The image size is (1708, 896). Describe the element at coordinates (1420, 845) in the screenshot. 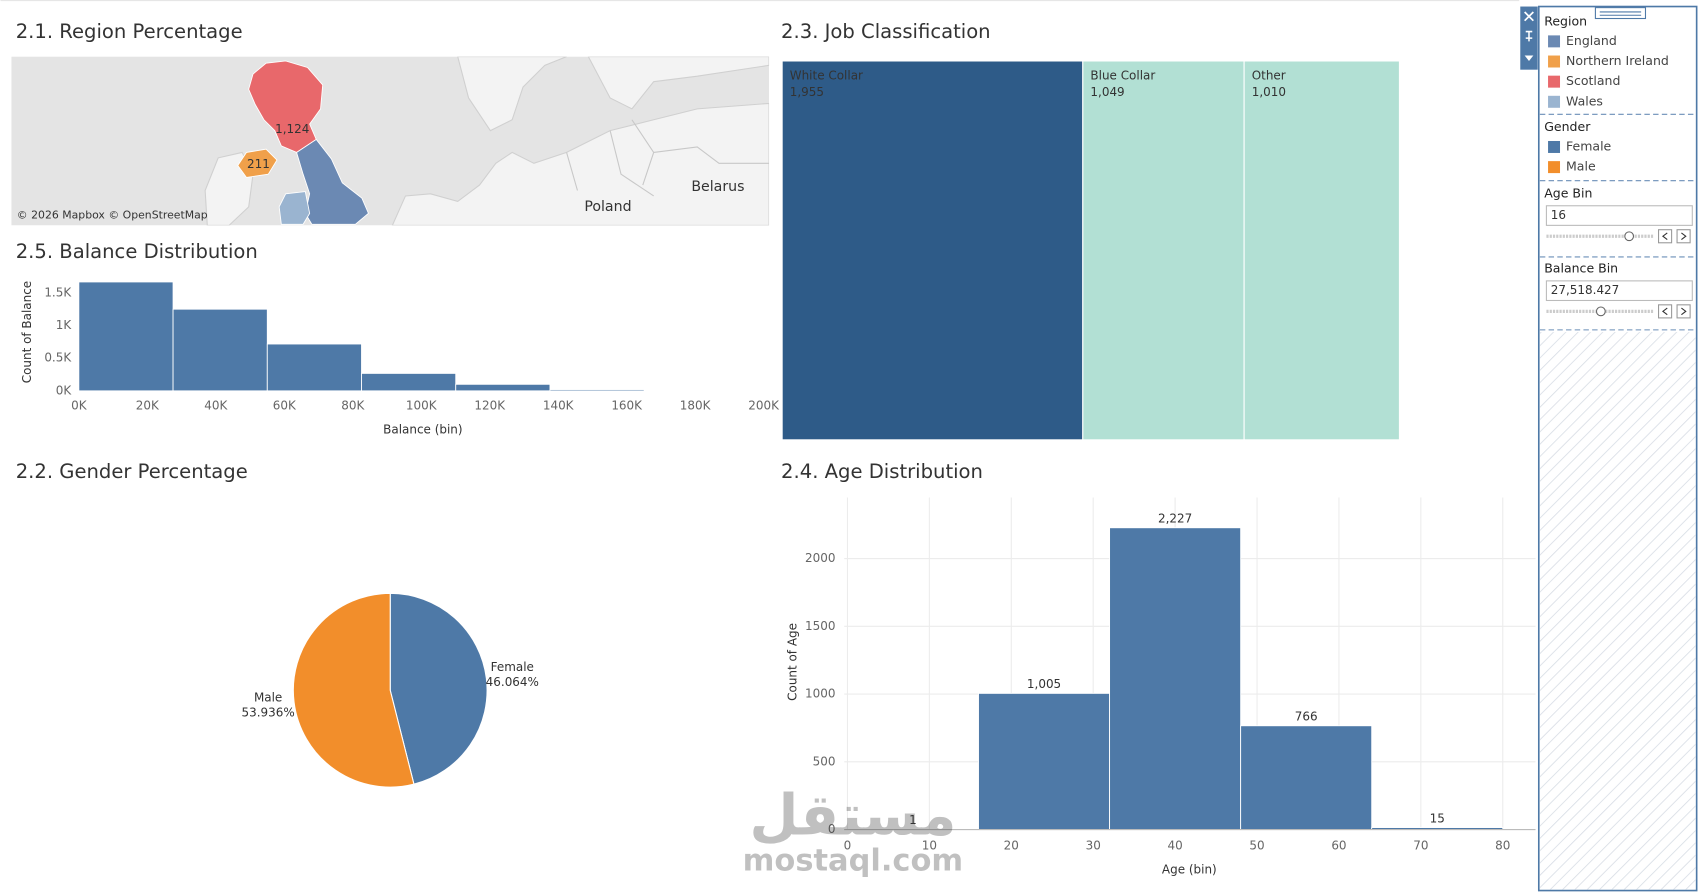

I see `x-tick-label: 70` at that location.